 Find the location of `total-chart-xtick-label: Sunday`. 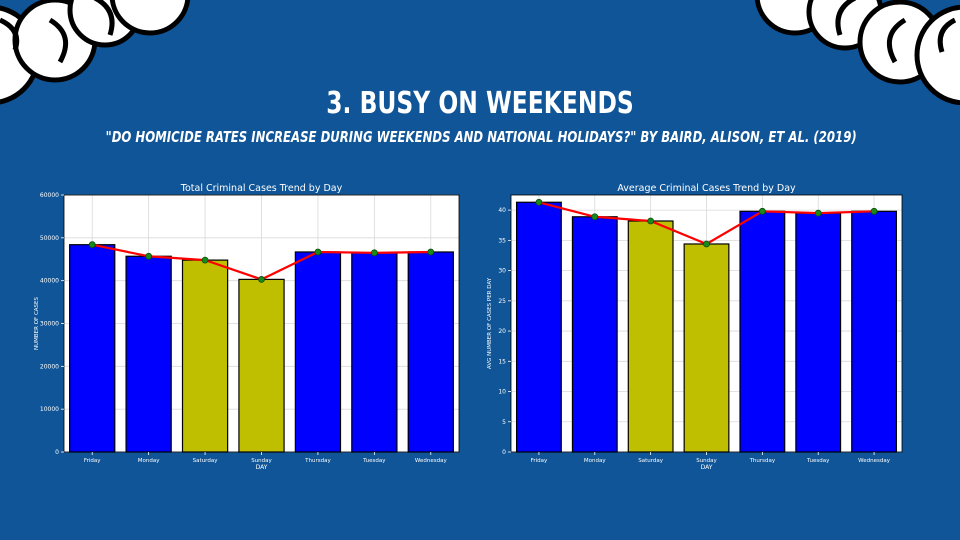

total-chart-xtick-label: Sunday is located at coordinates (261, 461).